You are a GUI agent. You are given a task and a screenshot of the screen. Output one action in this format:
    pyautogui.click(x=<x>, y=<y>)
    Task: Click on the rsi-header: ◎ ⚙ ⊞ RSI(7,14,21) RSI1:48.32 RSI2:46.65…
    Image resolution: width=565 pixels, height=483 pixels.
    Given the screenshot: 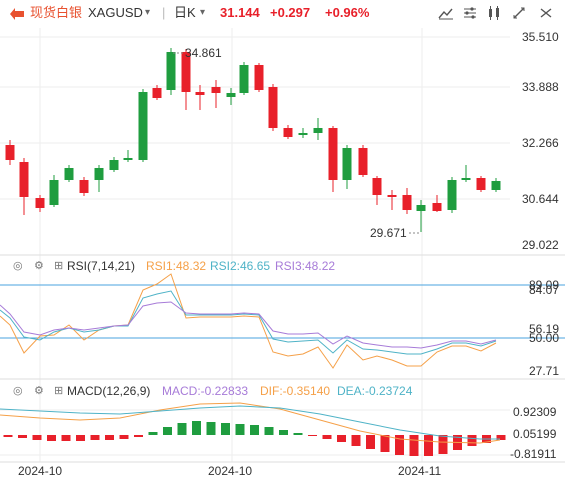 What is the action you would take?
    pyautogui.click(x=282, y=266)
    